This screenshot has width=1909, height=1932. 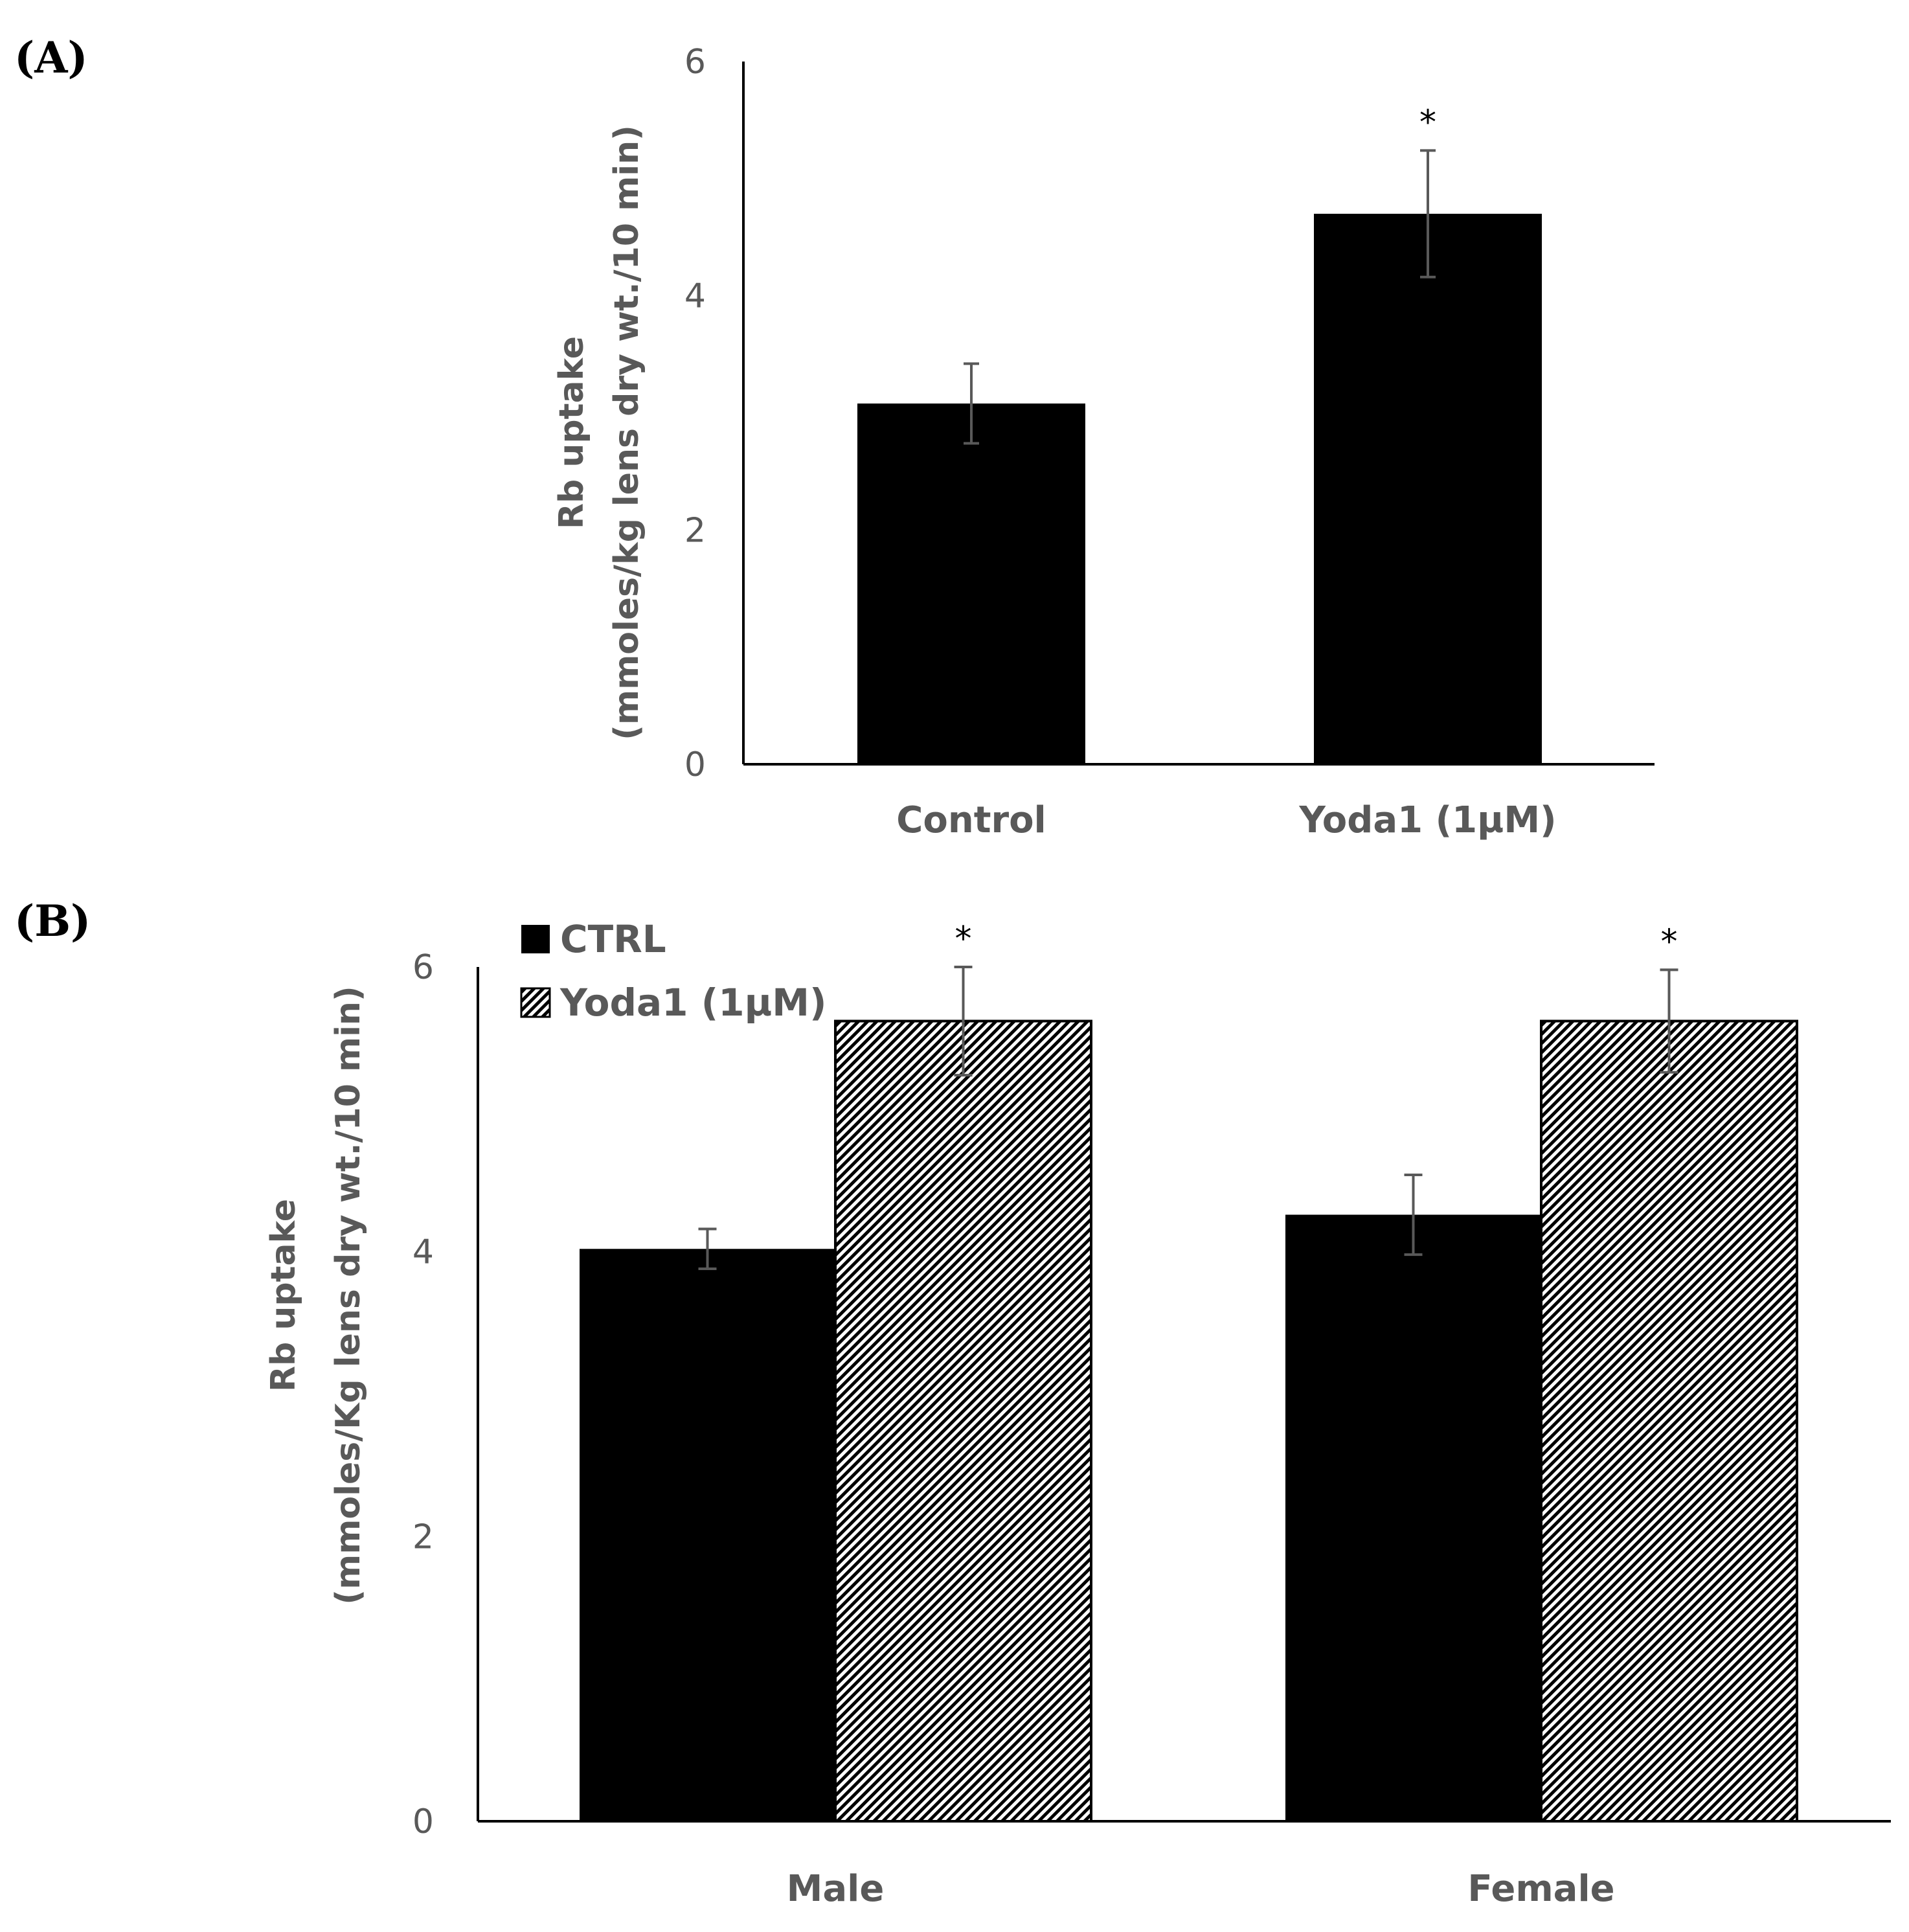 I want to click on panel-a-y-ticks: 0 2 4 6, so click(x=695, y=413).